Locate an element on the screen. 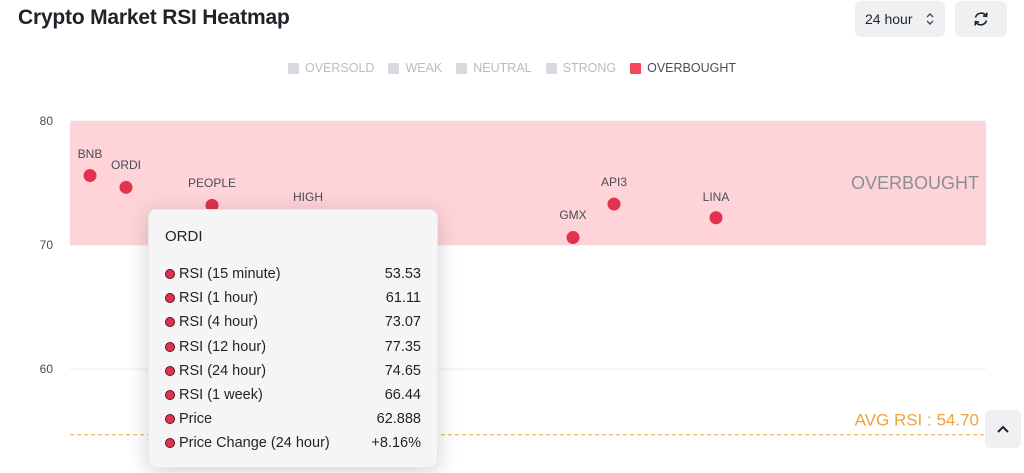 The width and height of the screenshot is (1024, 473). legend-item-neutral: NEUTRAL is located at coordinates (494, 68).